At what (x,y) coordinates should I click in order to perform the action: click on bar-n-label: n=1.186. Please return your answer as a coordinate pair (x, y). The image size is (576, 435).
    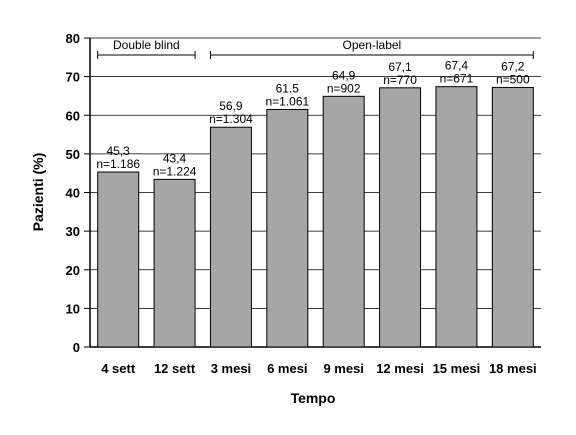
    Looking at the image, I should click on (118, 164).